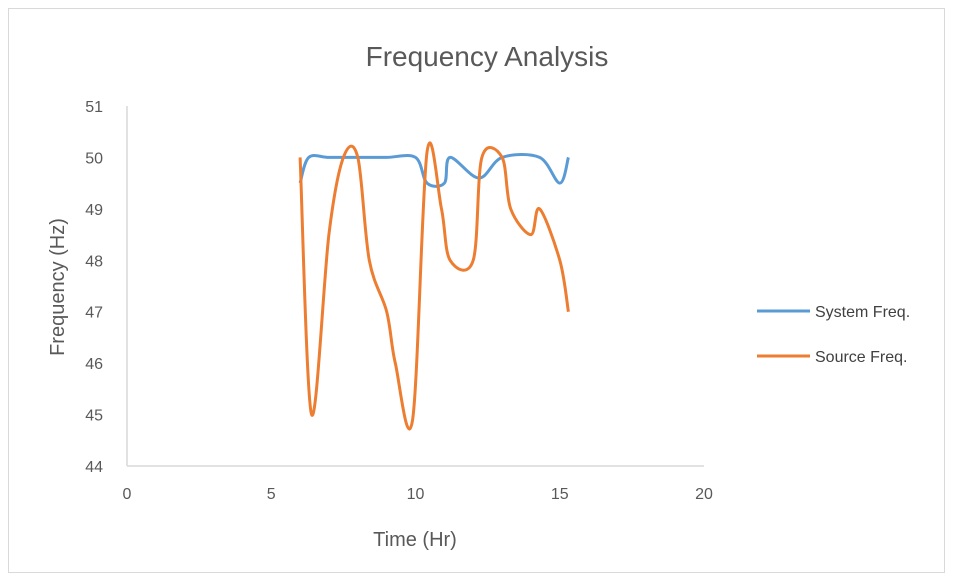 Image resolution: width=955 pixels, height=580 pixels. Describe the element at coordinates (94, 313) in the screenshot. I see `y-tick-label: 47` at that location.